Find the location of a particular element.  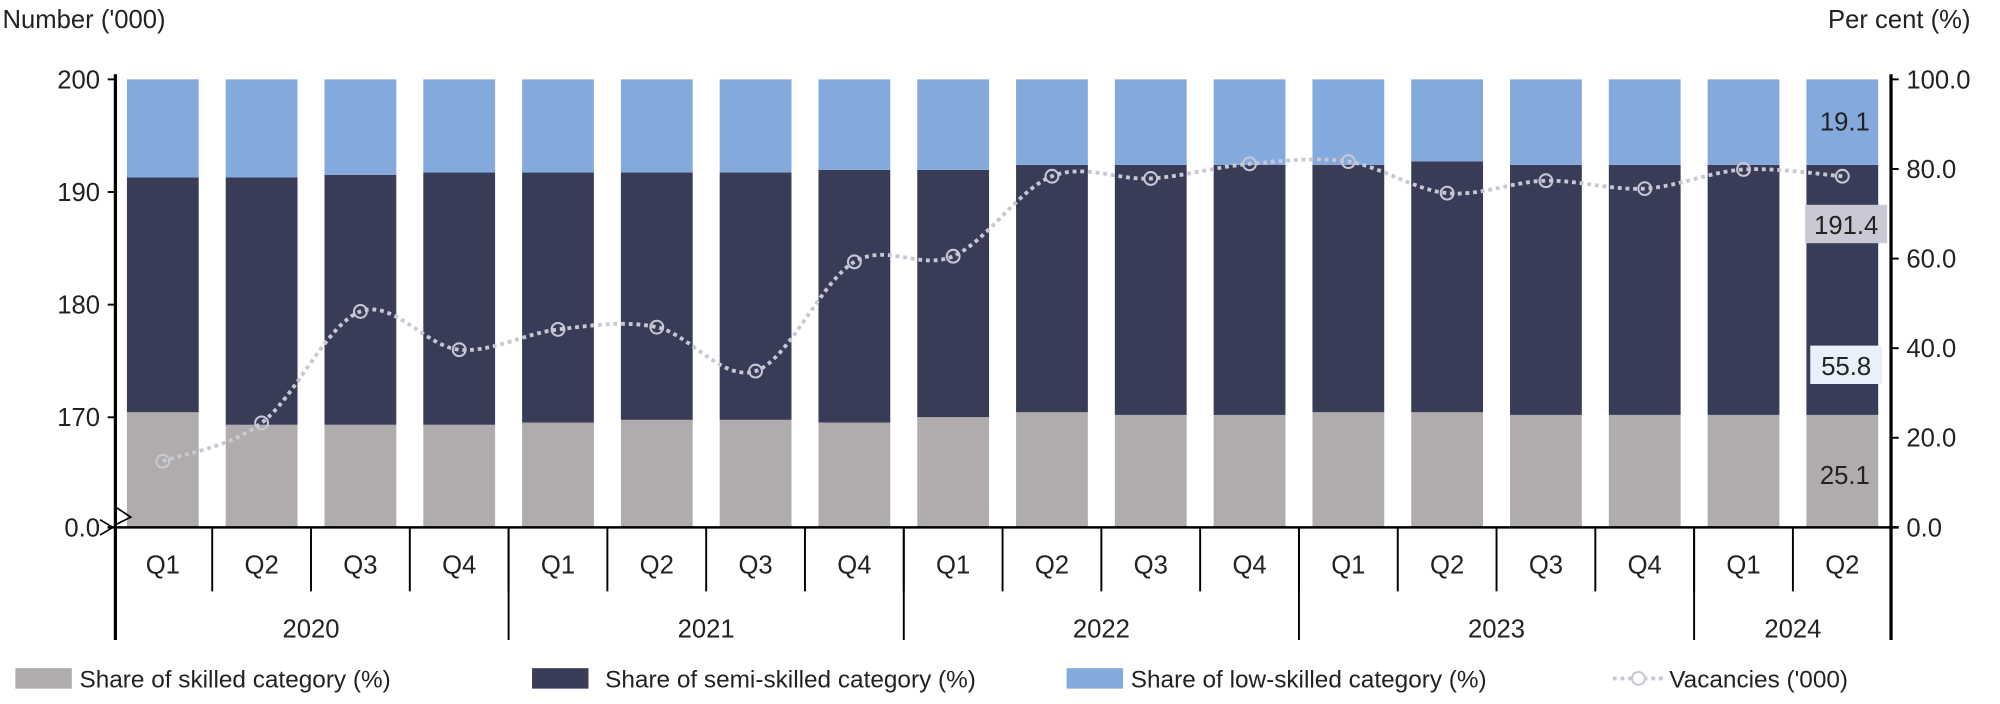

year-label: 2021 is located at coordinates (706, 629).